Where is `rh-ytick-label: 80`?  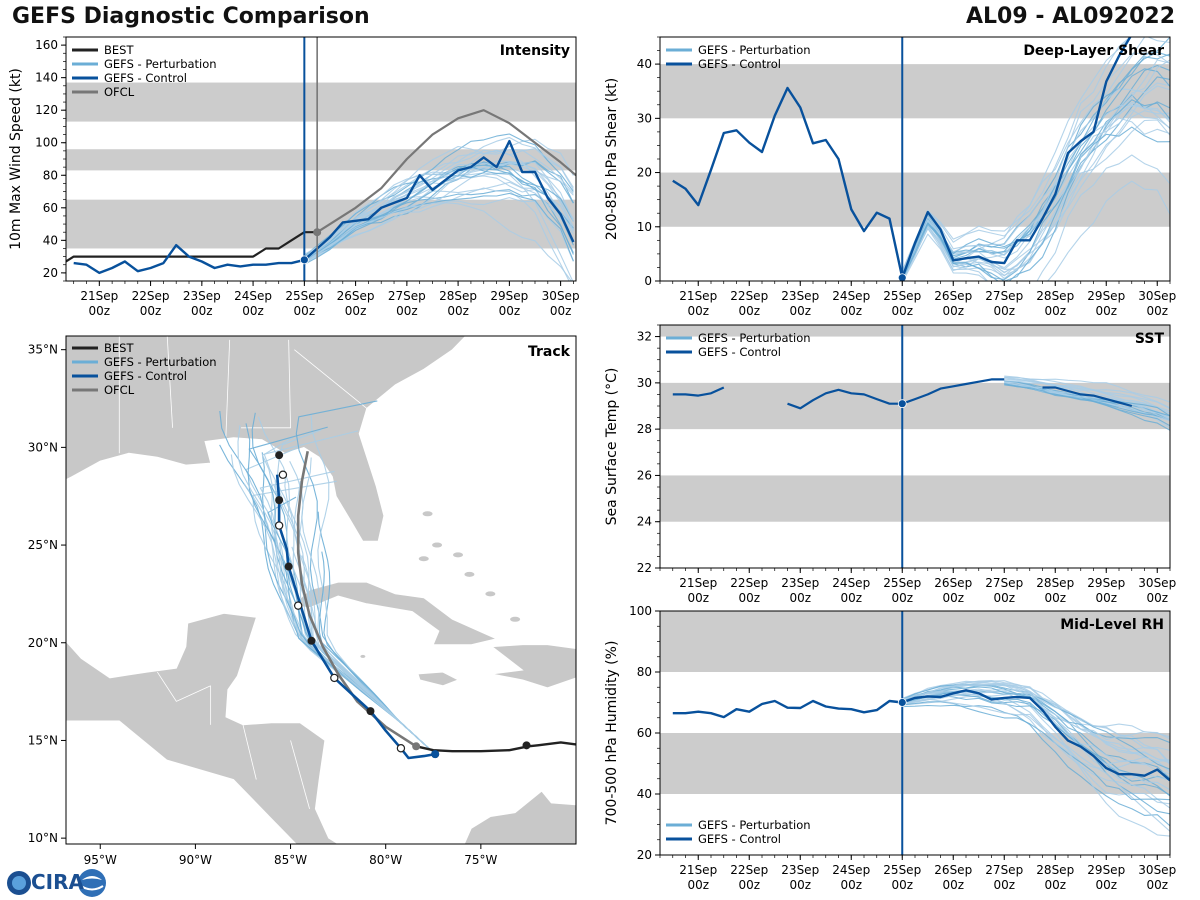 rh-ytick-label: 80 is located at coordinates (644, 672).